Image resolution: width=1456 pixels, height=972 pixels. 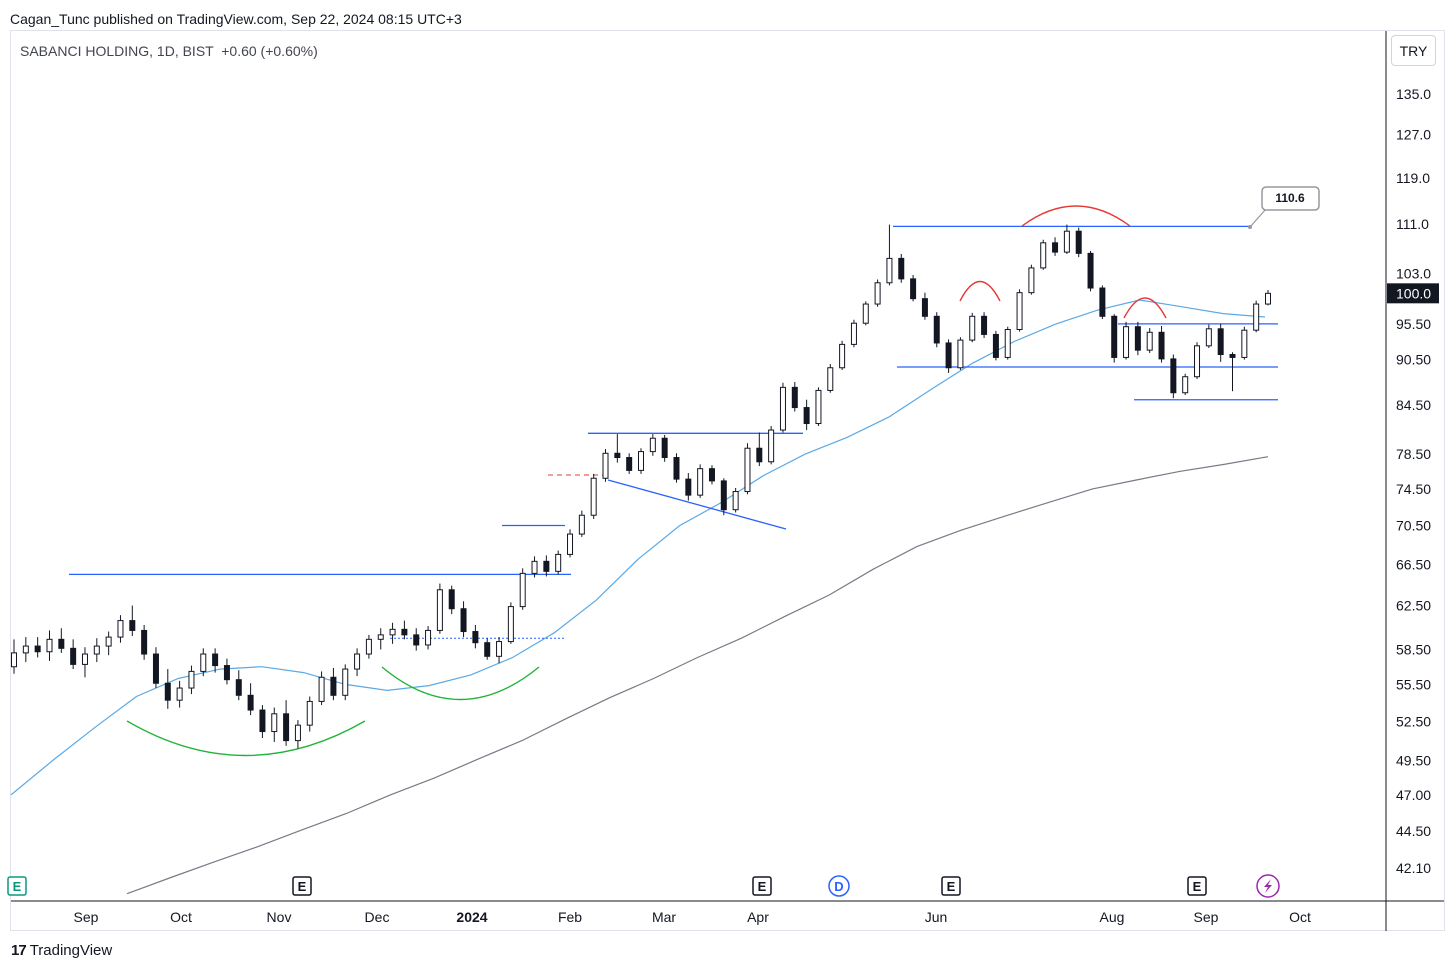 I want to click on symbol-legend: SABANCI HOLDING, 1D, BIST +0.60 (+0.60%), so click(x=169, y=51).